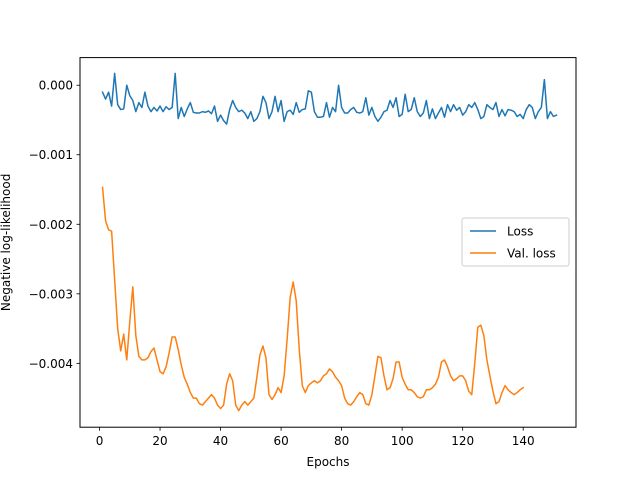 This screenshot has width=640, height=480. What do you see at coordinates (51, 225) in the screenshot?
I see `y-tick-label: −0.002` at bounding box center [51, 225].